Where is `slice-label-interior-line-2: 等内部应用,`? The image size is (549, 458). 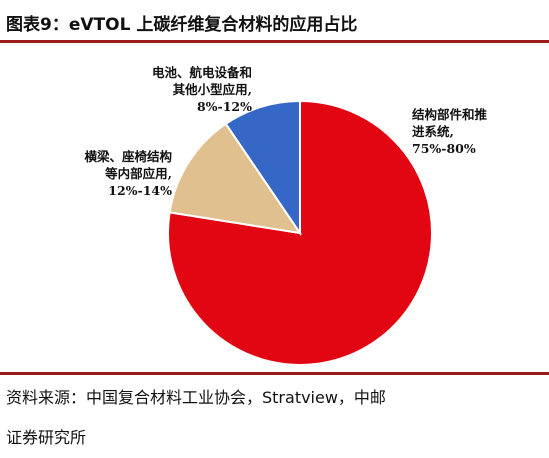
slice-label-interior-line-2: 等内部应用, is located at coordinates (138, 173).